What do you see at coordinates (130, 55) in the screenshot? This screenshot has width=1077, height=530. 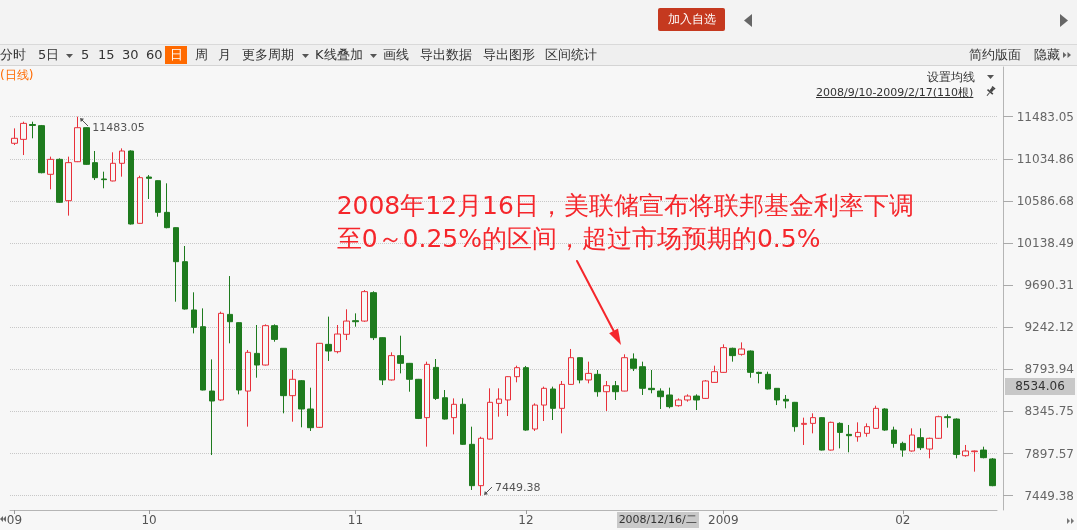 I see `text: 30` at bounding box center [130, 55].